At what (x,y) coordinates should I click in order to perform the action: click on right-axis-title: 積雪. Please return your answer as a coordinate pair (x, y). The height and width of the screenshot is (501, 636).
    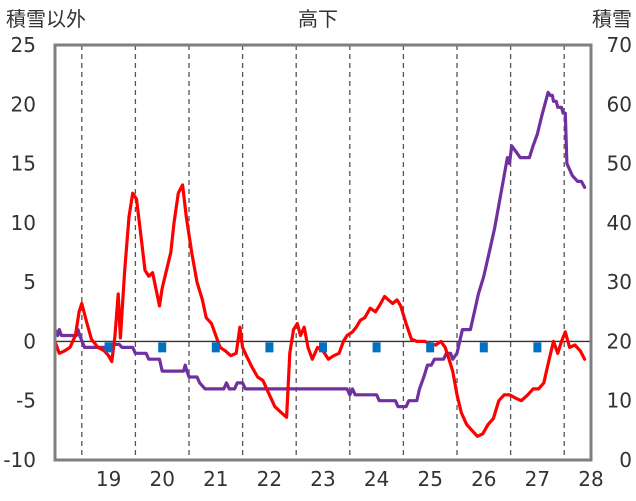
    Looking at the image, I should click on (612, 19).